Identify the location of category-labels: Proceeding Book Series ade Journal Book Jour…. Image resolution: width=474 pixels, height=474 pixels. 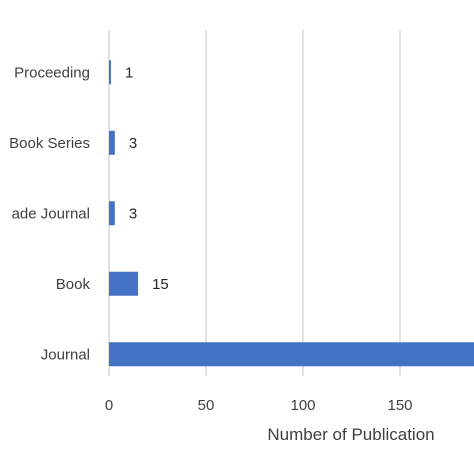
(49, 213).